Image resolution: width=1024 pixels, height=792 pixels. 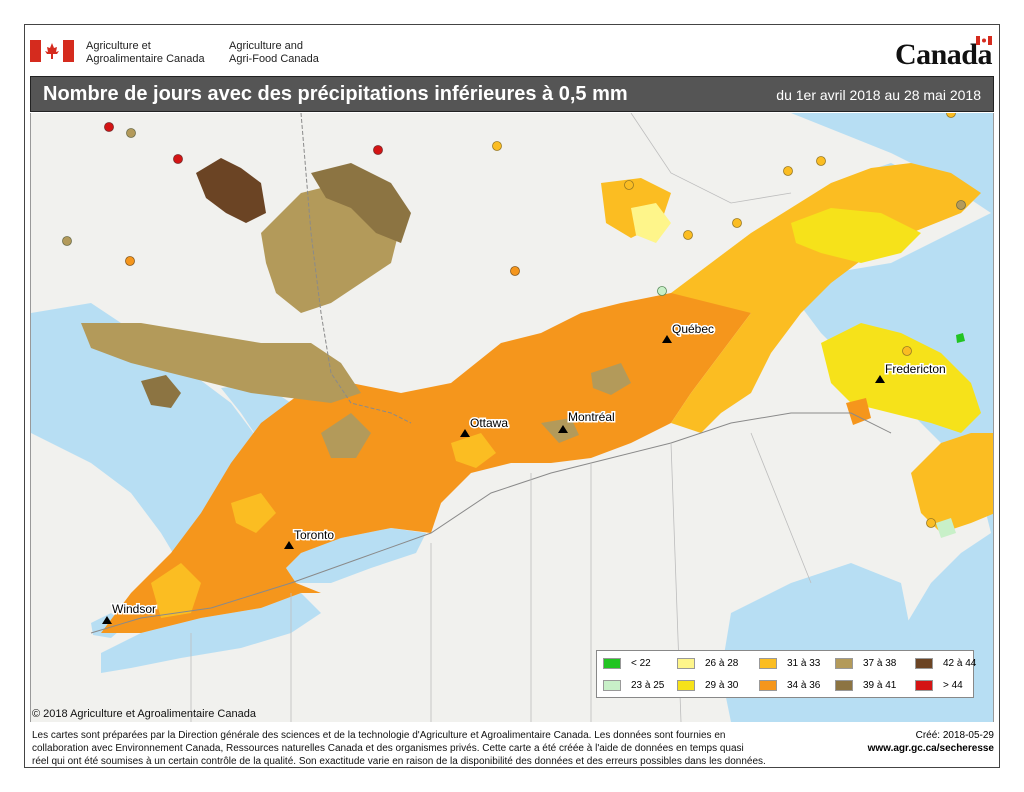 I want to click on ontario-quebec-boundary, so click(x=356, y=268).